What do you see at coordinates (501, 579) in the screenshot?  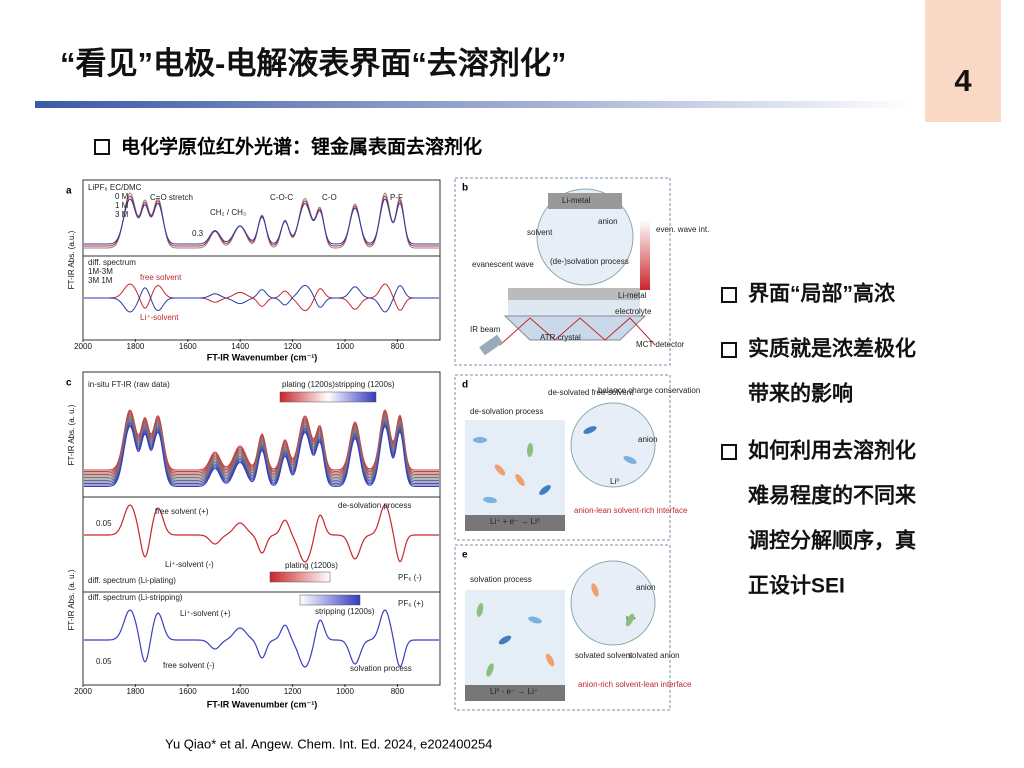 I see `figure-text: solvation process` at bounding box center [501, 579].